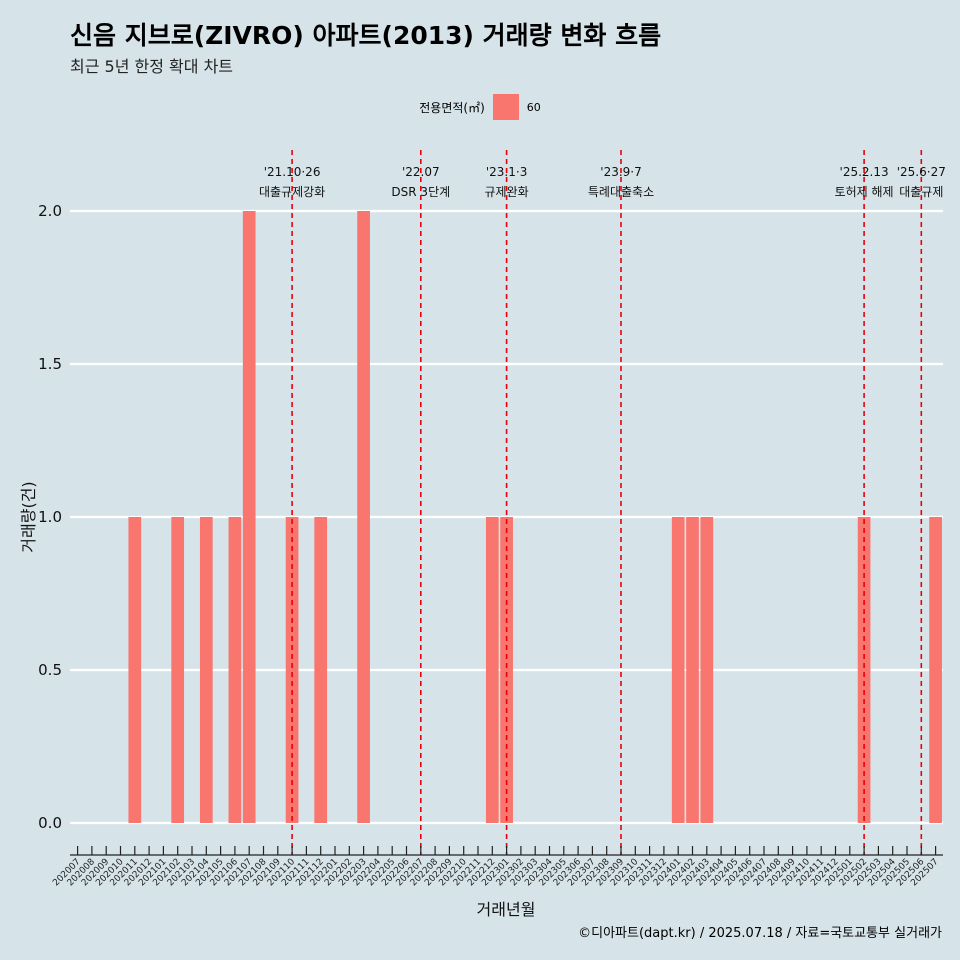 This screenshot has width=960, height=960. What do you see at coordinates (50, 517) in the screenshot?
I see `y-tick-label: 1.0` at bounding box center [50, 517].